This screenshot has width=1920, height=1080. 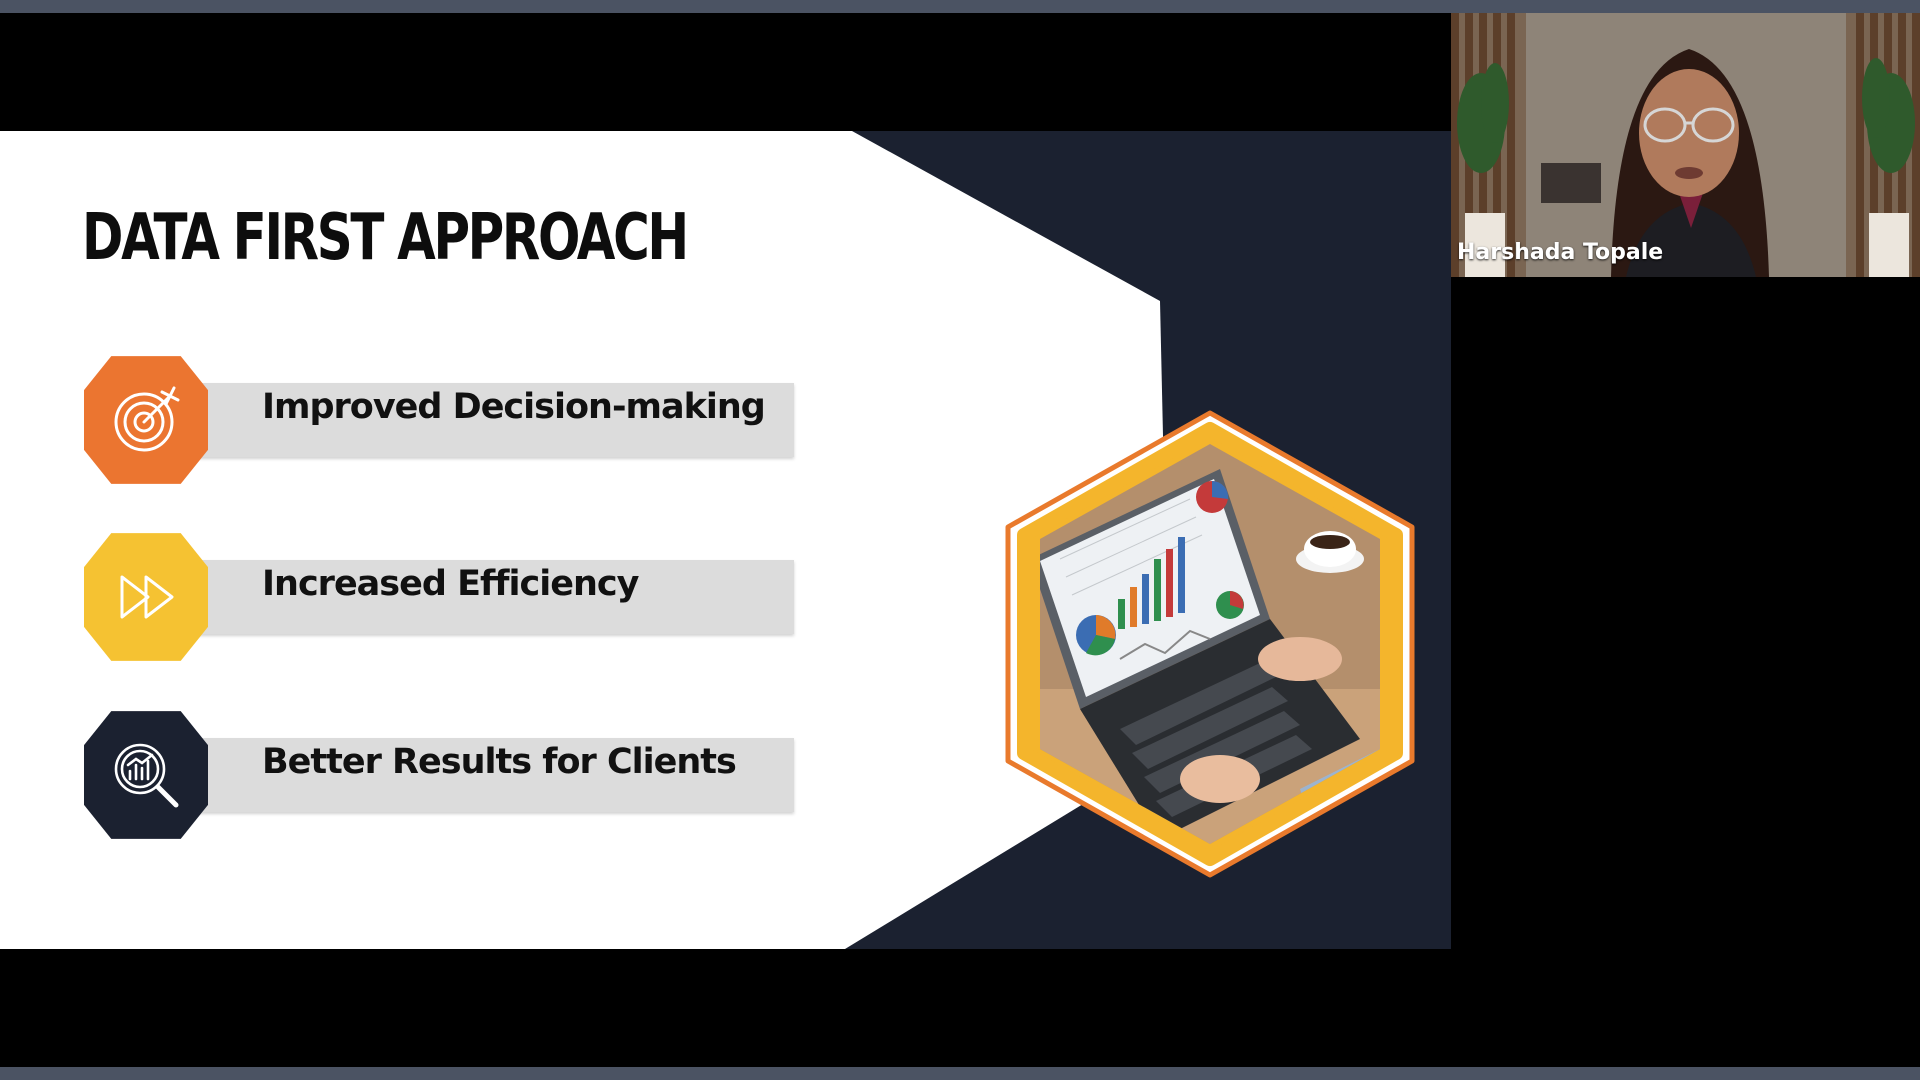 I want to click on point-label: Better Results for Clients, so click(x=499, y=762).